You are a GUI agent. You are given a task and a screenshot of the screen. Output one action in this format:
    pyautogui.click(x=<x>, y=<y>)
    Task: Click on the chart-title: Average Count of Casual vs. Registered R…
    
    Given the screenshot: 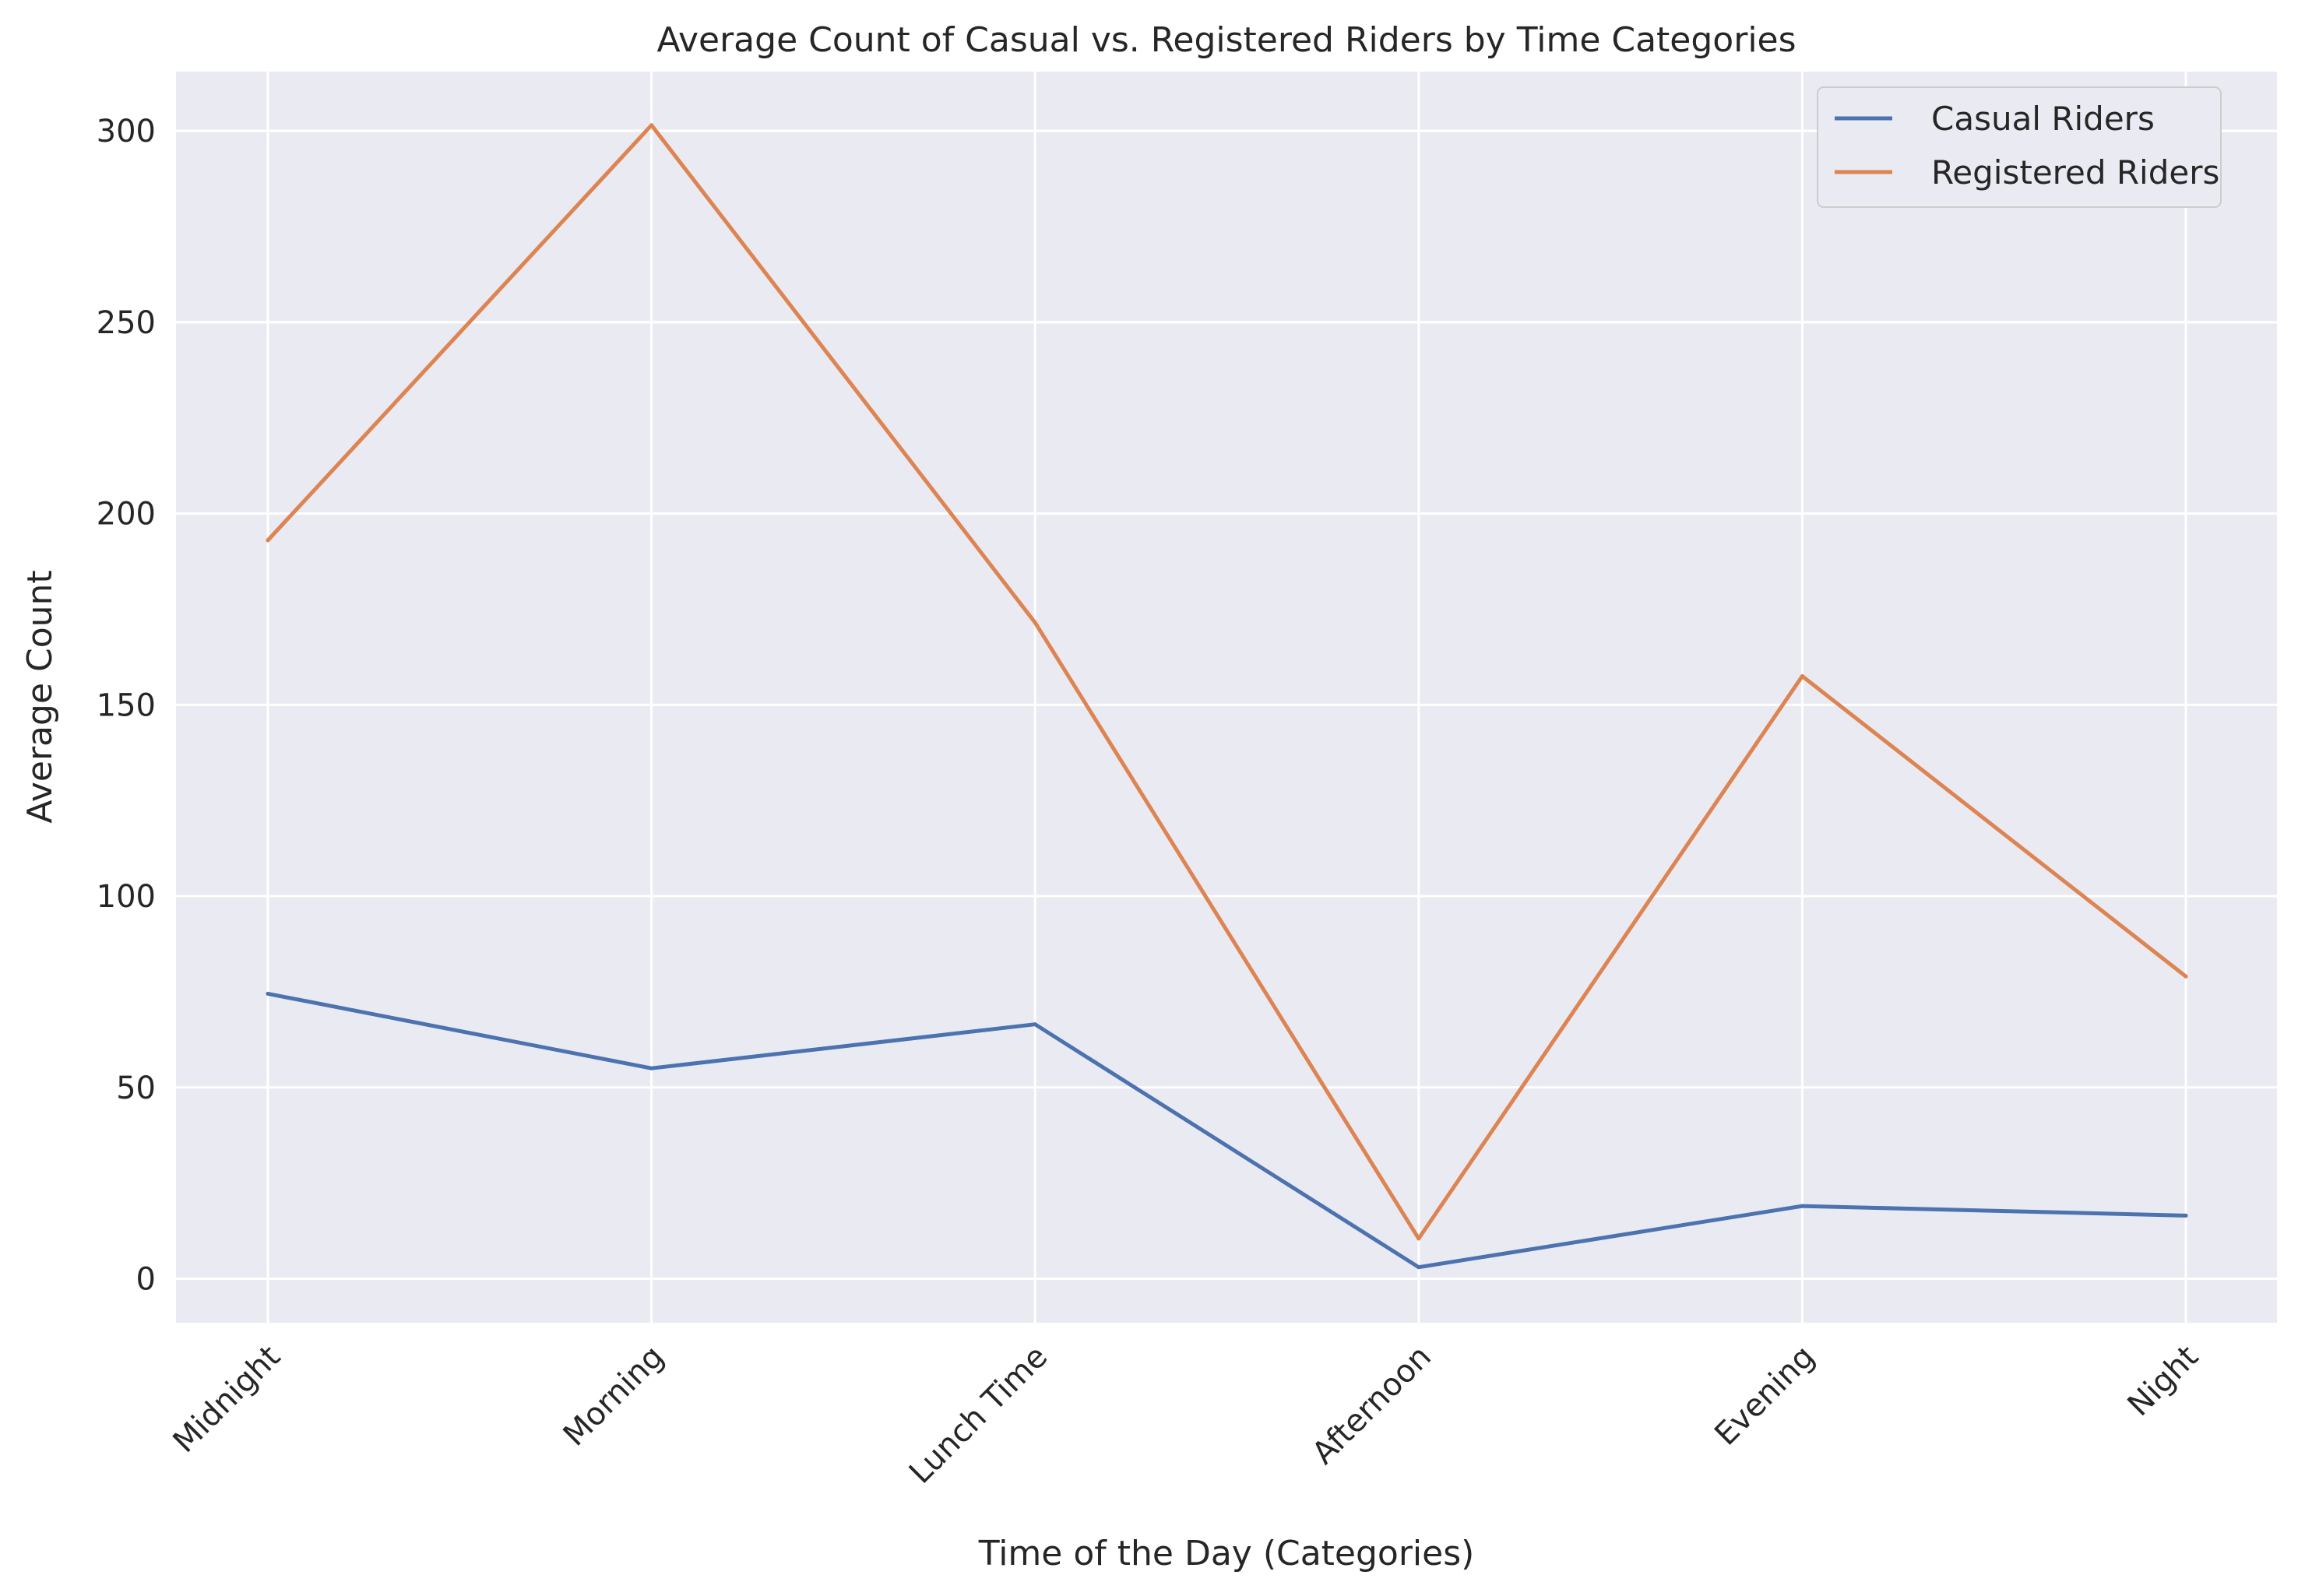 What is the action you would take?
    pyautogui.click(x=1226, y=40)
    